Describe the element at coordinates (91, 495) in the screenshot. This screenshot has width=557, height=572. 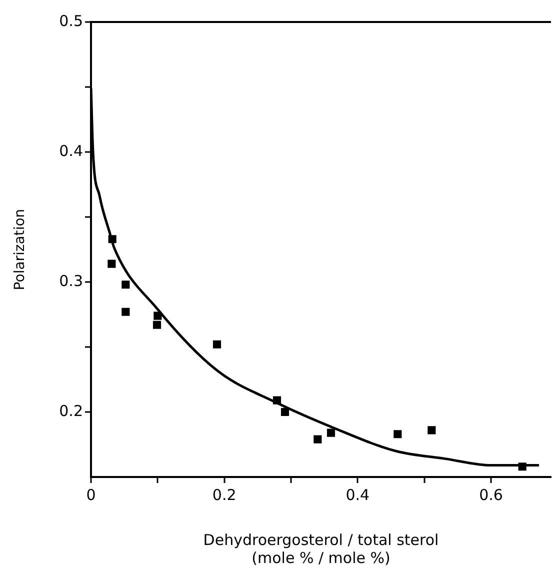
I see `x-tick-label: 0` at that location.